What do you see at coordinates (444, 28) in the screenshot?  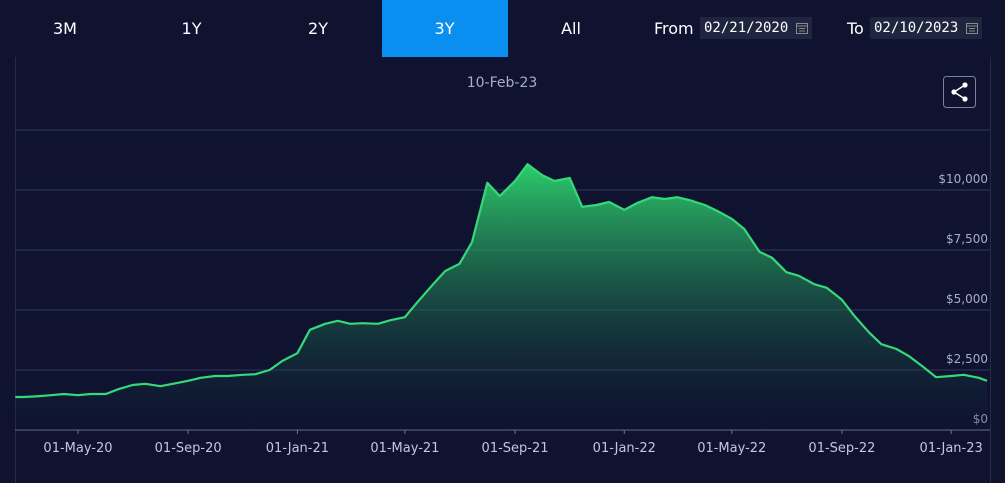 I see `range-tab: 3Y` at bounding box center [444, 28].